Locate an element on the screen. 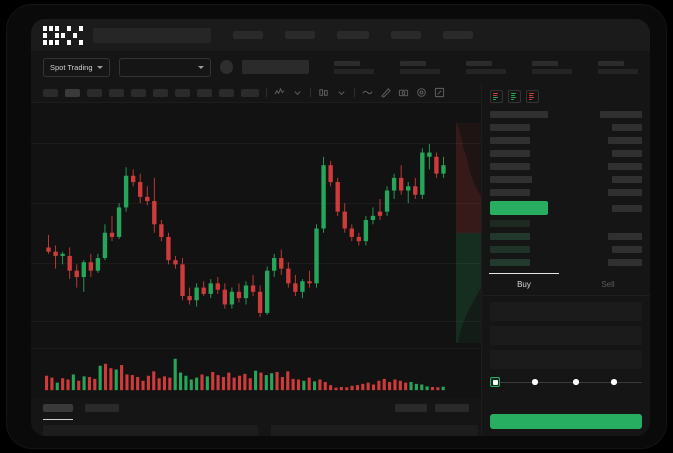  fullscreen-icon is located at coordinates (439, 92).